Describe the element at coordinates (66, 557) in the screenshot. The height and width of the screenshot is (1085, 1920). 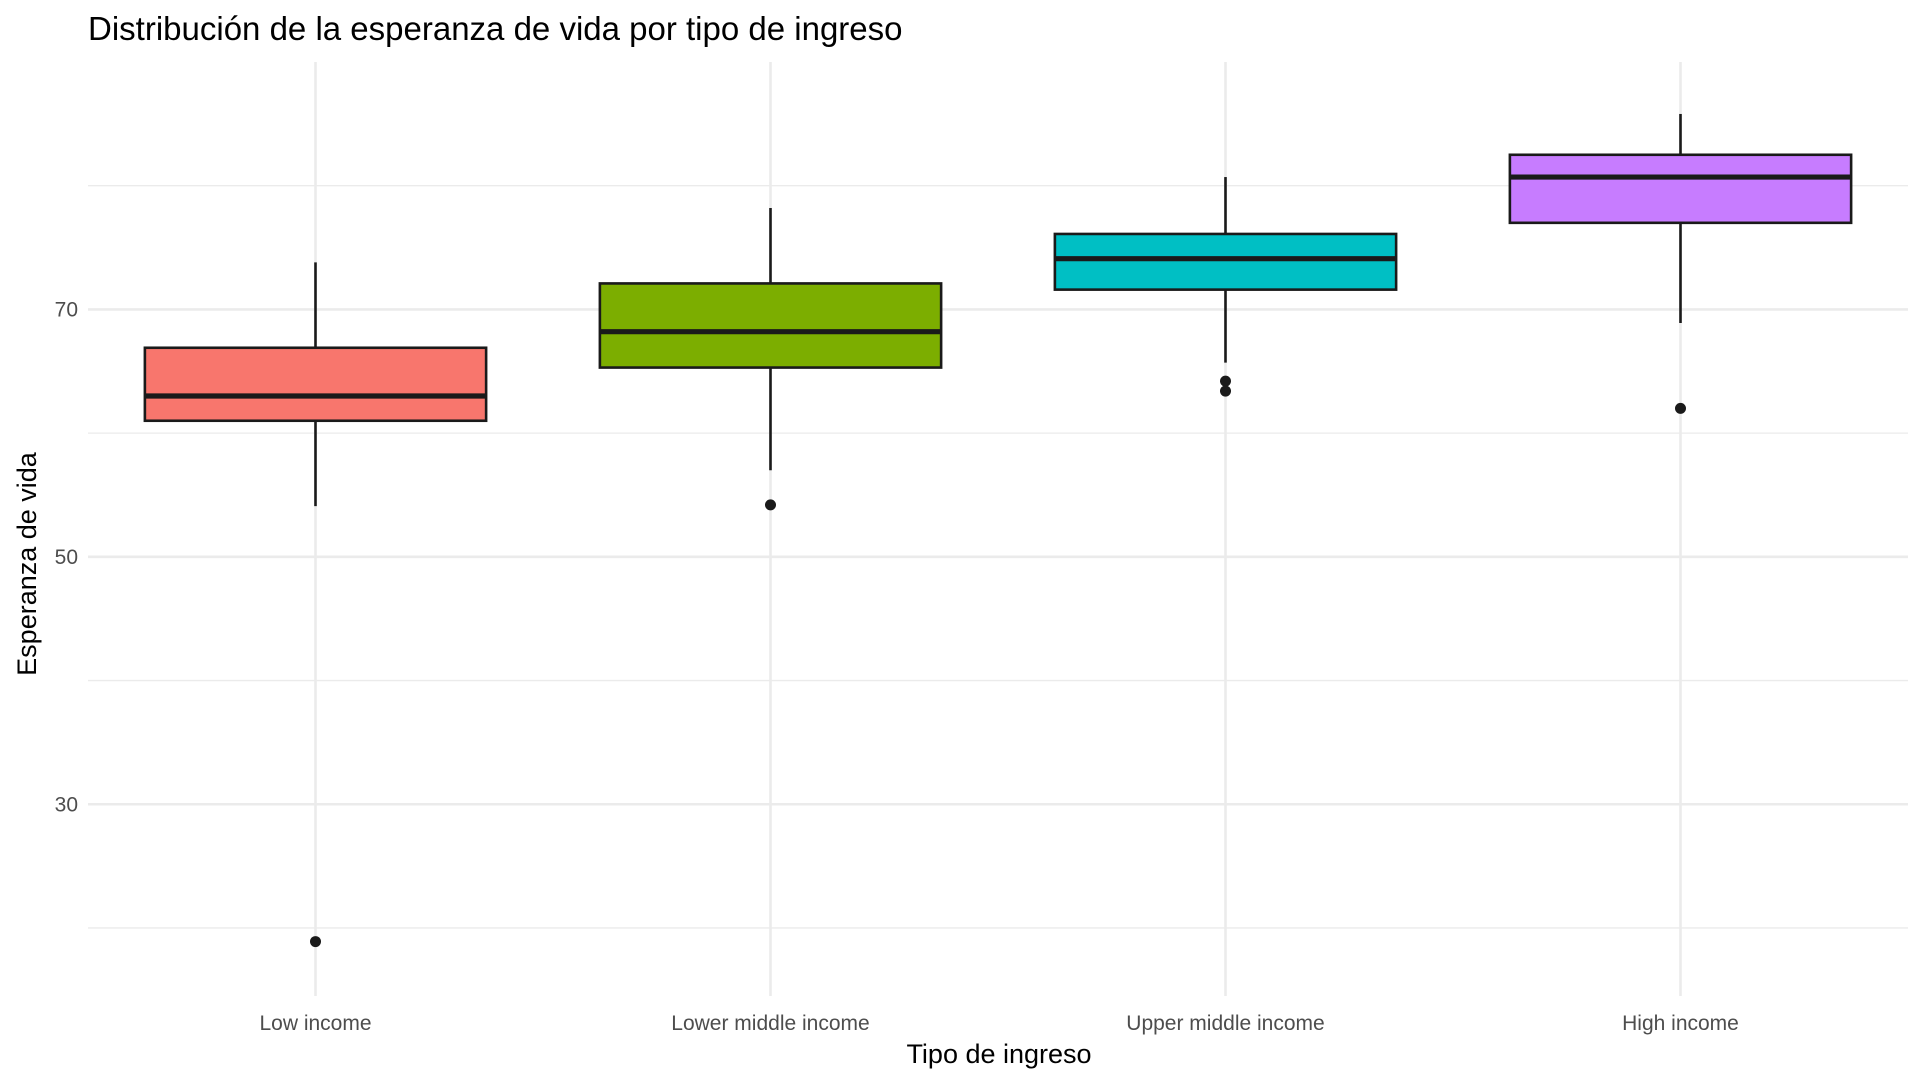
I see `y-tick-label: 50` at that location.